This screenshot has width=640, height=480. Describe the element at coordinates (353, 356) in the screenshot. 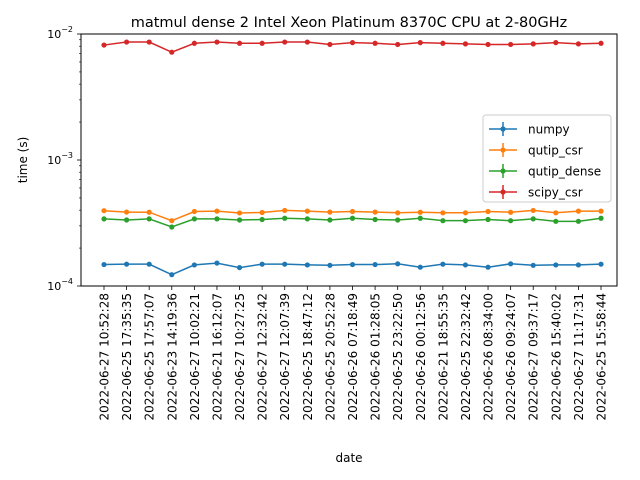

I see `x-tick-label: 2022-06-26 07:18:49` at that location.